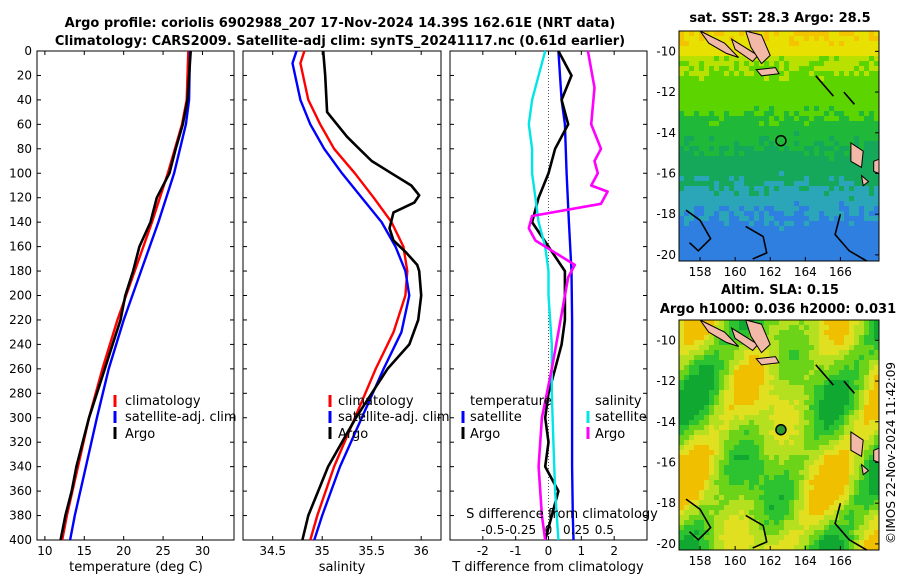  Describe the element at coordinates (351, 295) in the screenshot. I see `series-satellite-adj-clim` at that location.